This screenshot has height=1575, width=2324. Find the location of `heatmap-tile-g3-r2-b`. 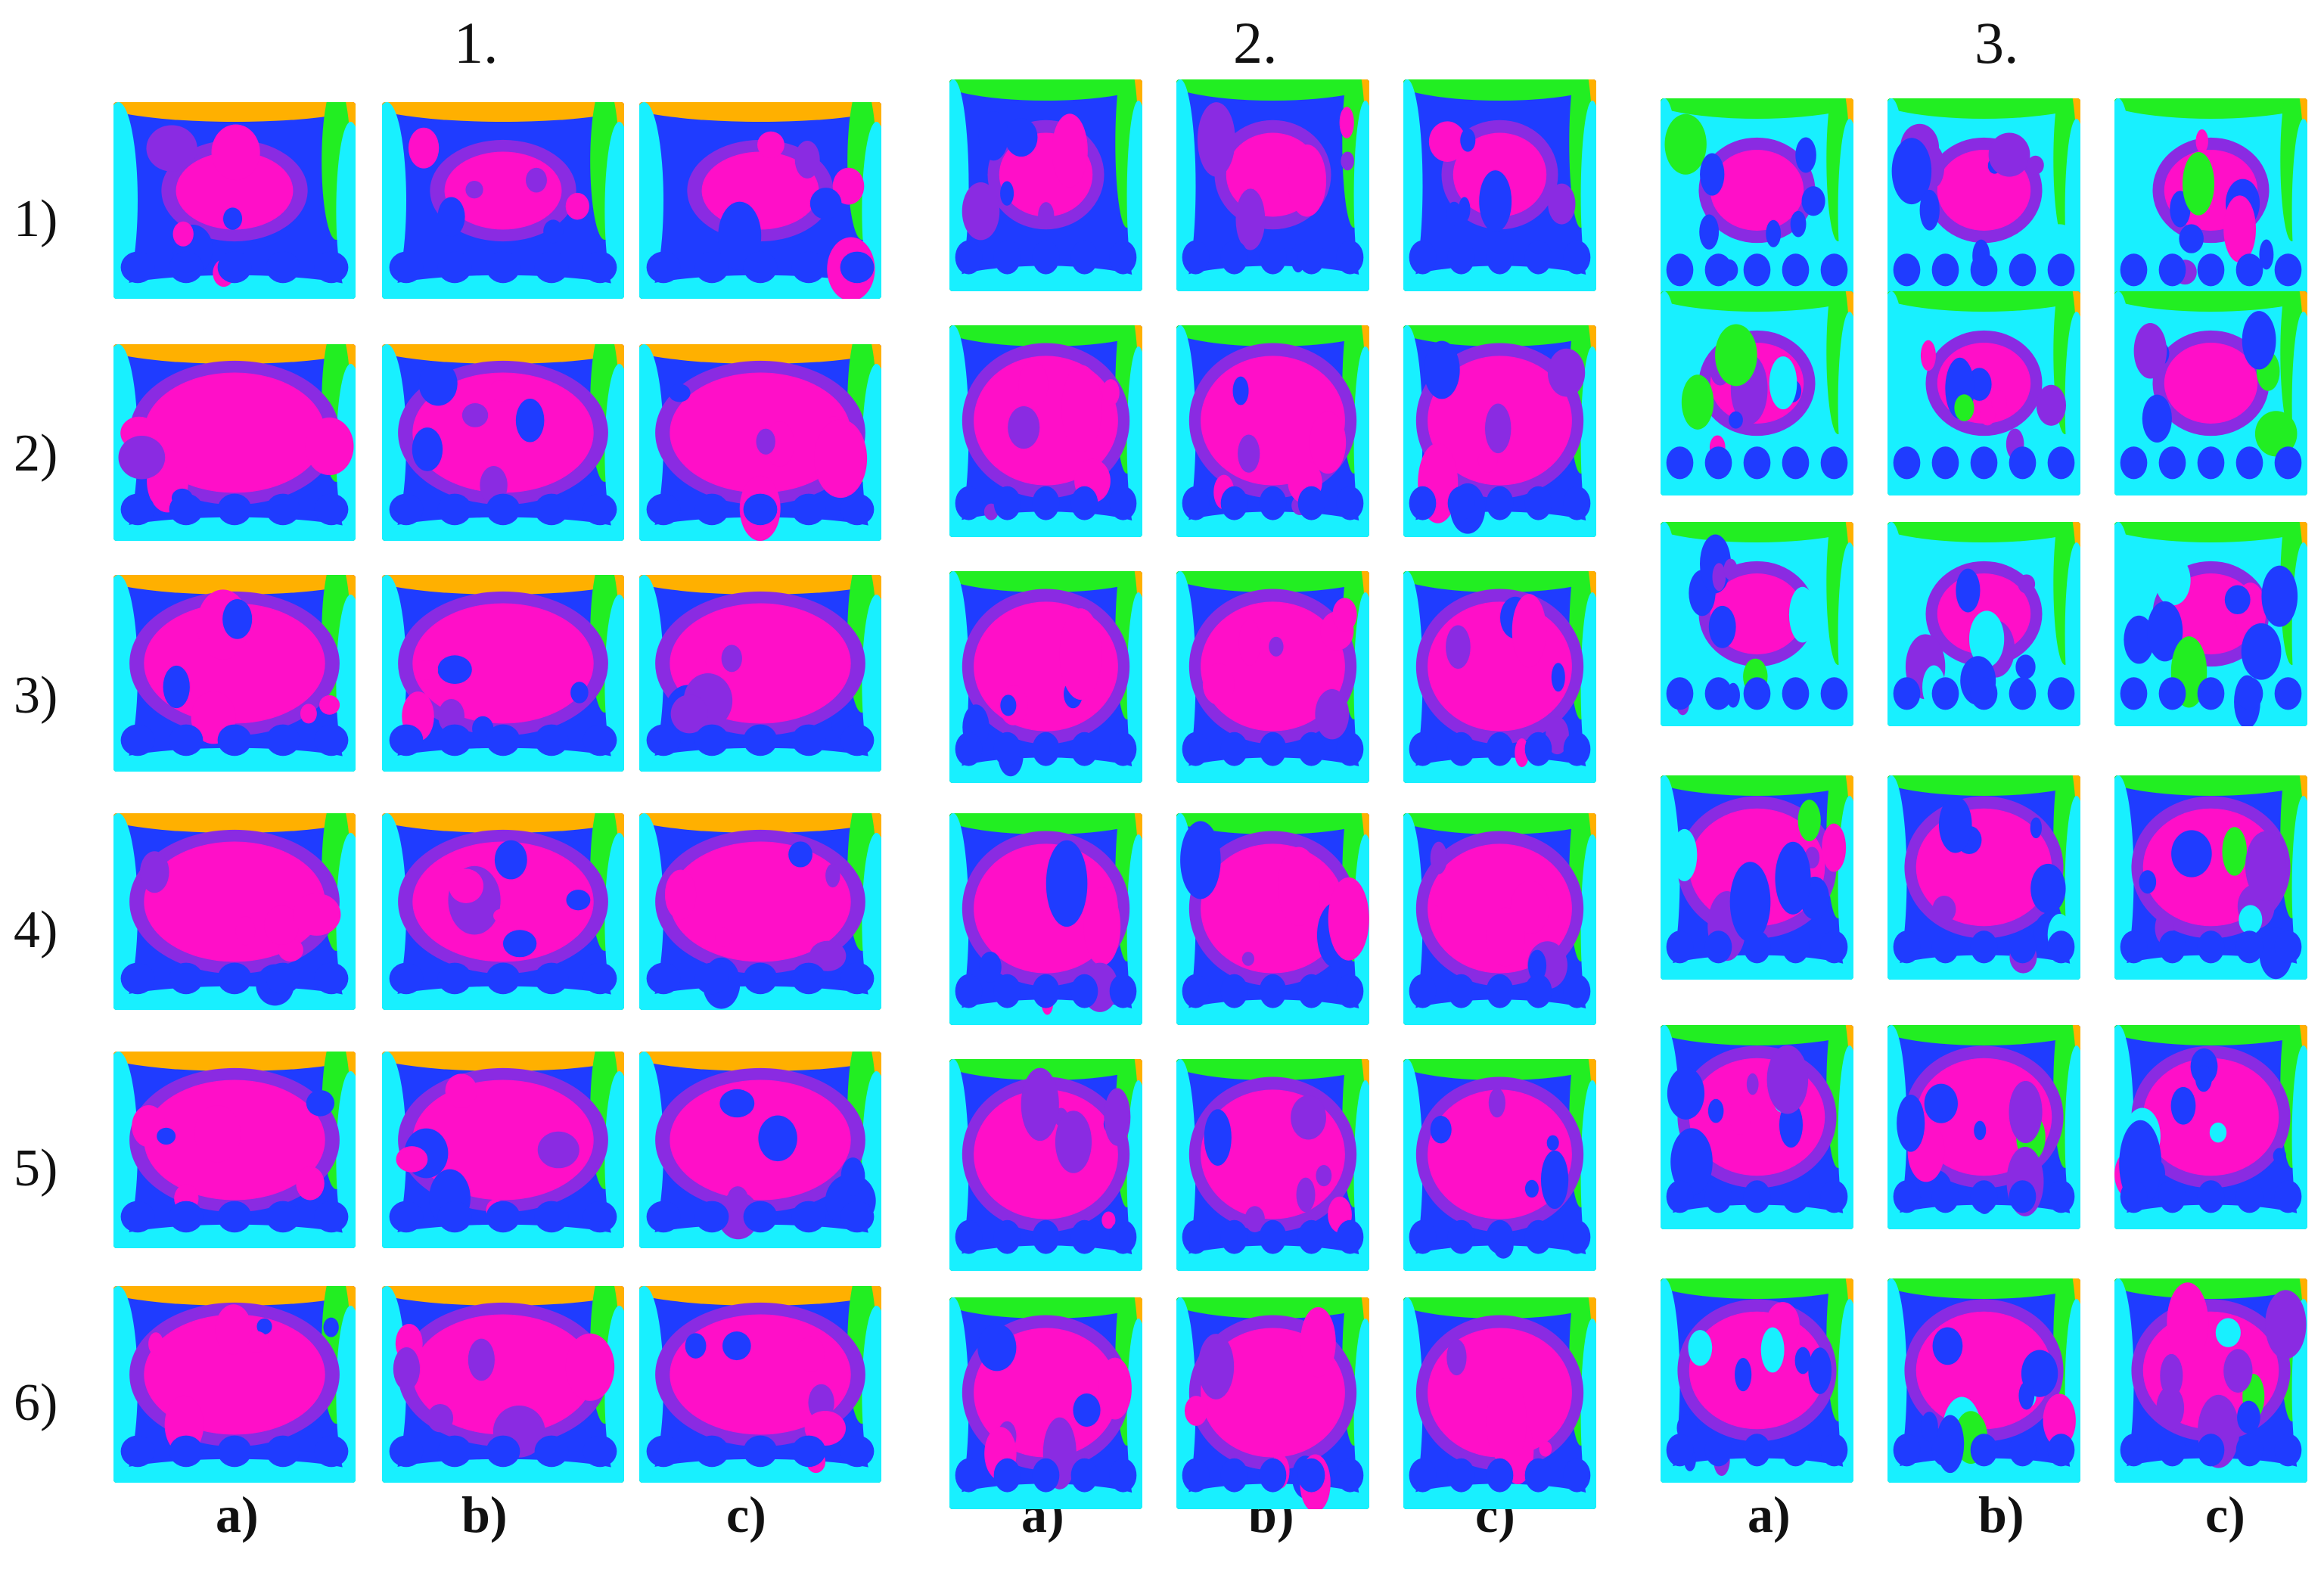

heatmap-tile-g3-r2-b is located at coordinates (1983, 393).